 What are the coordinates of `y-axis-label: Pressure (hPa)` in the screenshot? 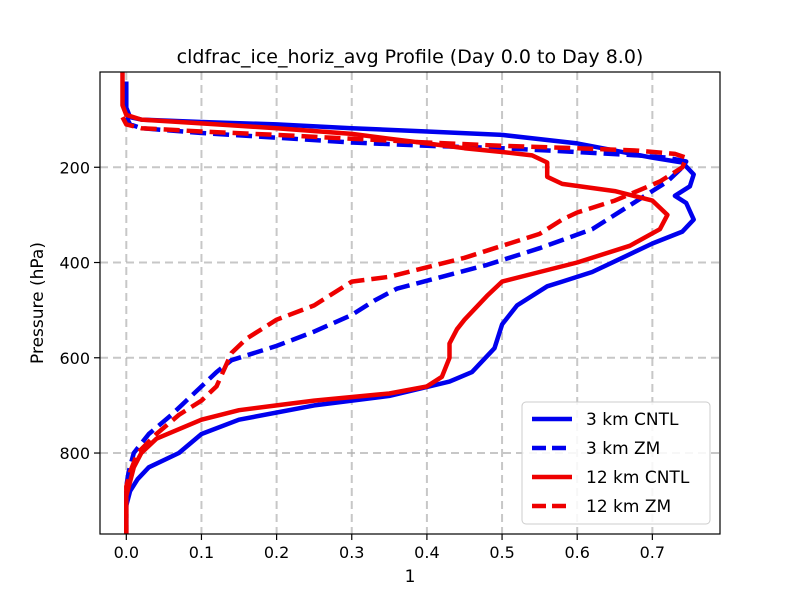 It's located at (38, 303).